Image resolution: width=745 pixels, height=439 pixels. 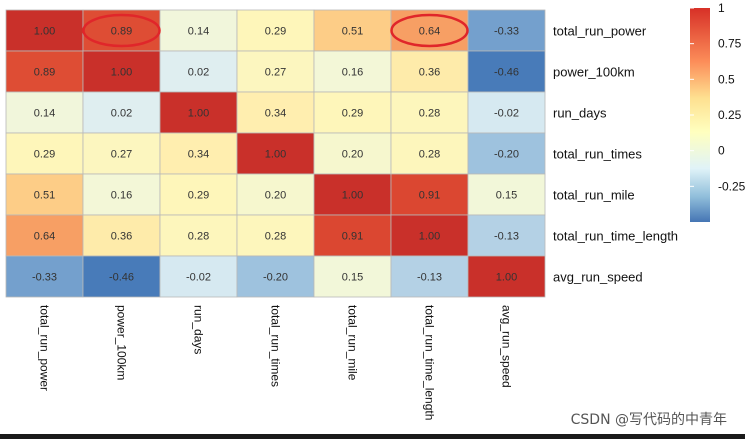 What do you see at coordinates (275, 114) in the screenshot?
I see `cell-value-2-3: 0.34` at bounding box center [275, 114].